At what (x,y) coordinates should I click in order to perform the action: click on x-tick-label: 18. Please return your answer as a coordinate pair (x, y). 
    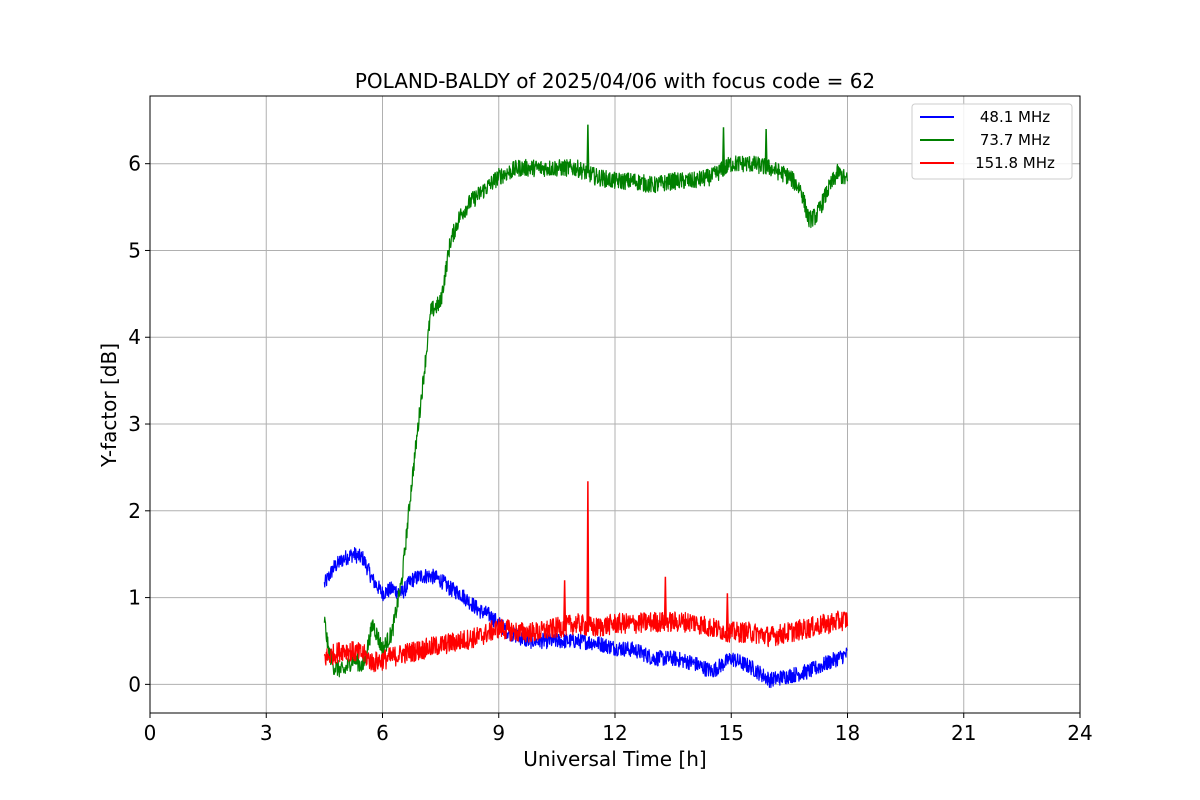
    Looking at the image, I should click on (847, 733).